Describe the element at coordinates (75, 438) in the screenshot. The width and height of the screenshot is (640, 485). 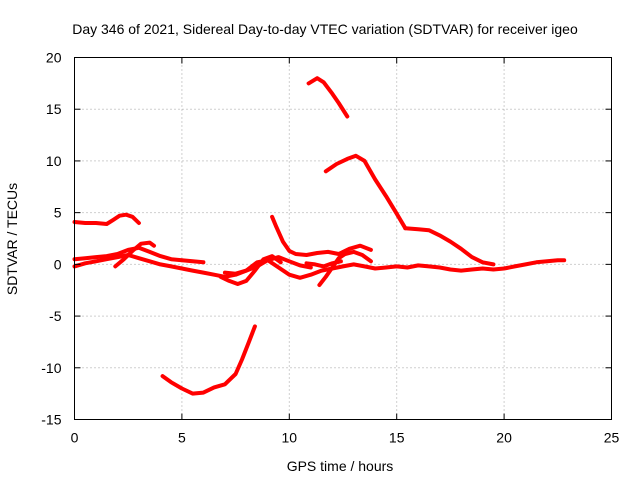
I see `x-tick-label: 0` at that location.